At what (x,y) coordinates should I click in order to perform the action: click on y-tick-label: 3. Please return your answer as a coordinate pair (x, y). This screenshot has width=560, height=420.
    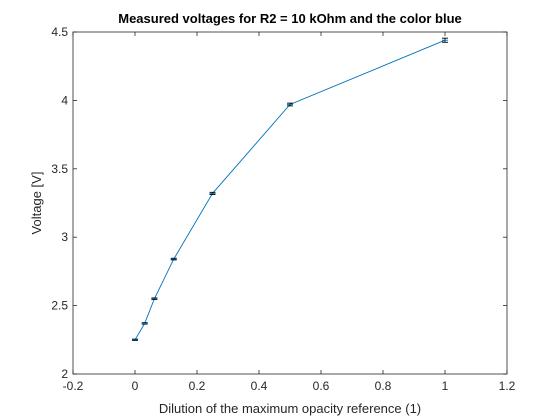
    Looking at the image, I should click on (64, 237).